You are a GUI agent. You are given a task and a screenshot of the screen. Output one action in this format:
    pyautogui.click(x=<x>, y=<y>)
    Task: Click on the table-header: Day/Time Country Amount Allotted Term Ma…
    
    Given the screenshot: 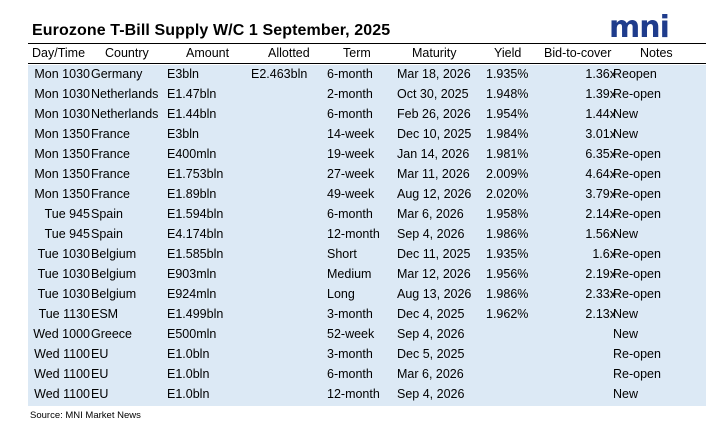 What is the action you would take?
    pyautogui.click(x=367, y=53)
    